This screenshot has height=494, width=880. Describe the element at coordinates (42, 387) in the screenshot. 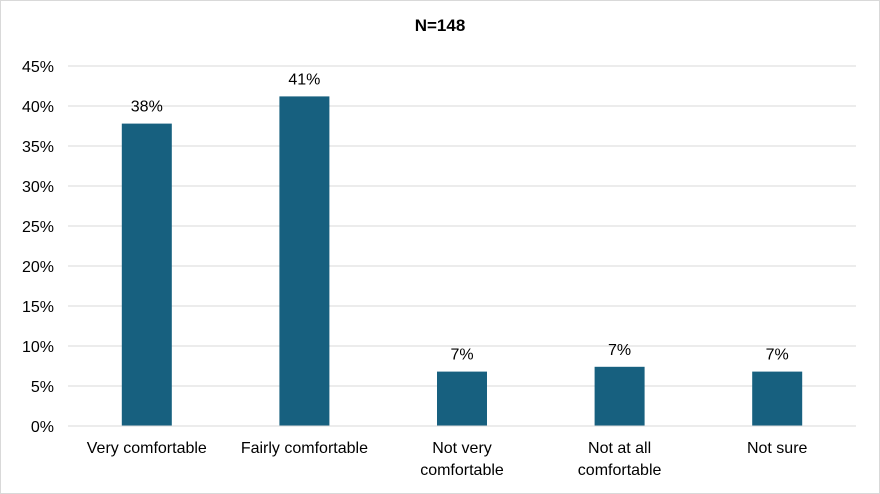

I see `y-tick-label: 5%` at that location.